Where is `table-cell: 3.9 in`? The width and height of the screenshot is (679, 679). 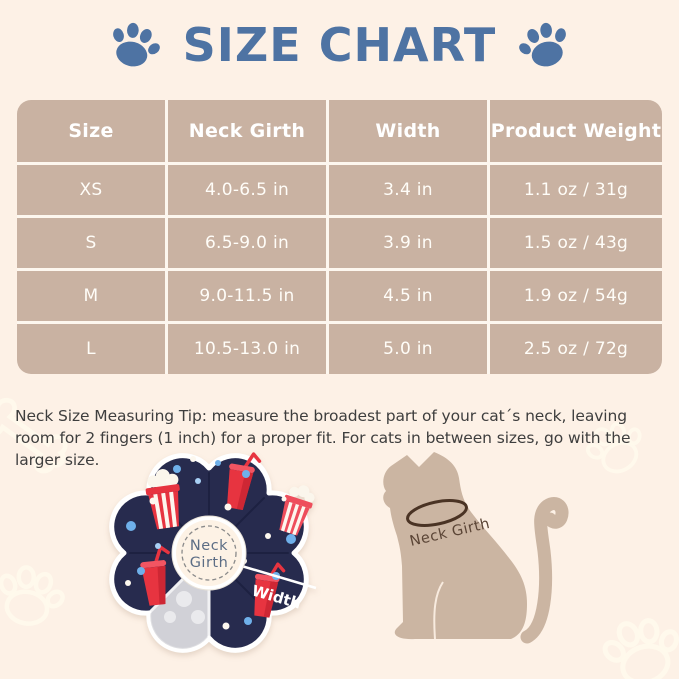
table-cell: 3.9 in is located at coordinates (408, 243).